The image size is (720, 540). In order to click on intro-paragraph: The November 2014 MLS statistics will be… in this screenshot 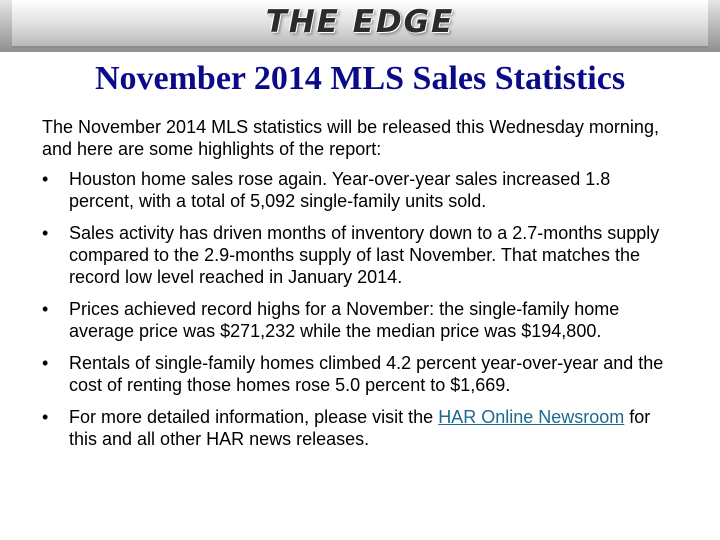, I will do `click(350, 138)`.